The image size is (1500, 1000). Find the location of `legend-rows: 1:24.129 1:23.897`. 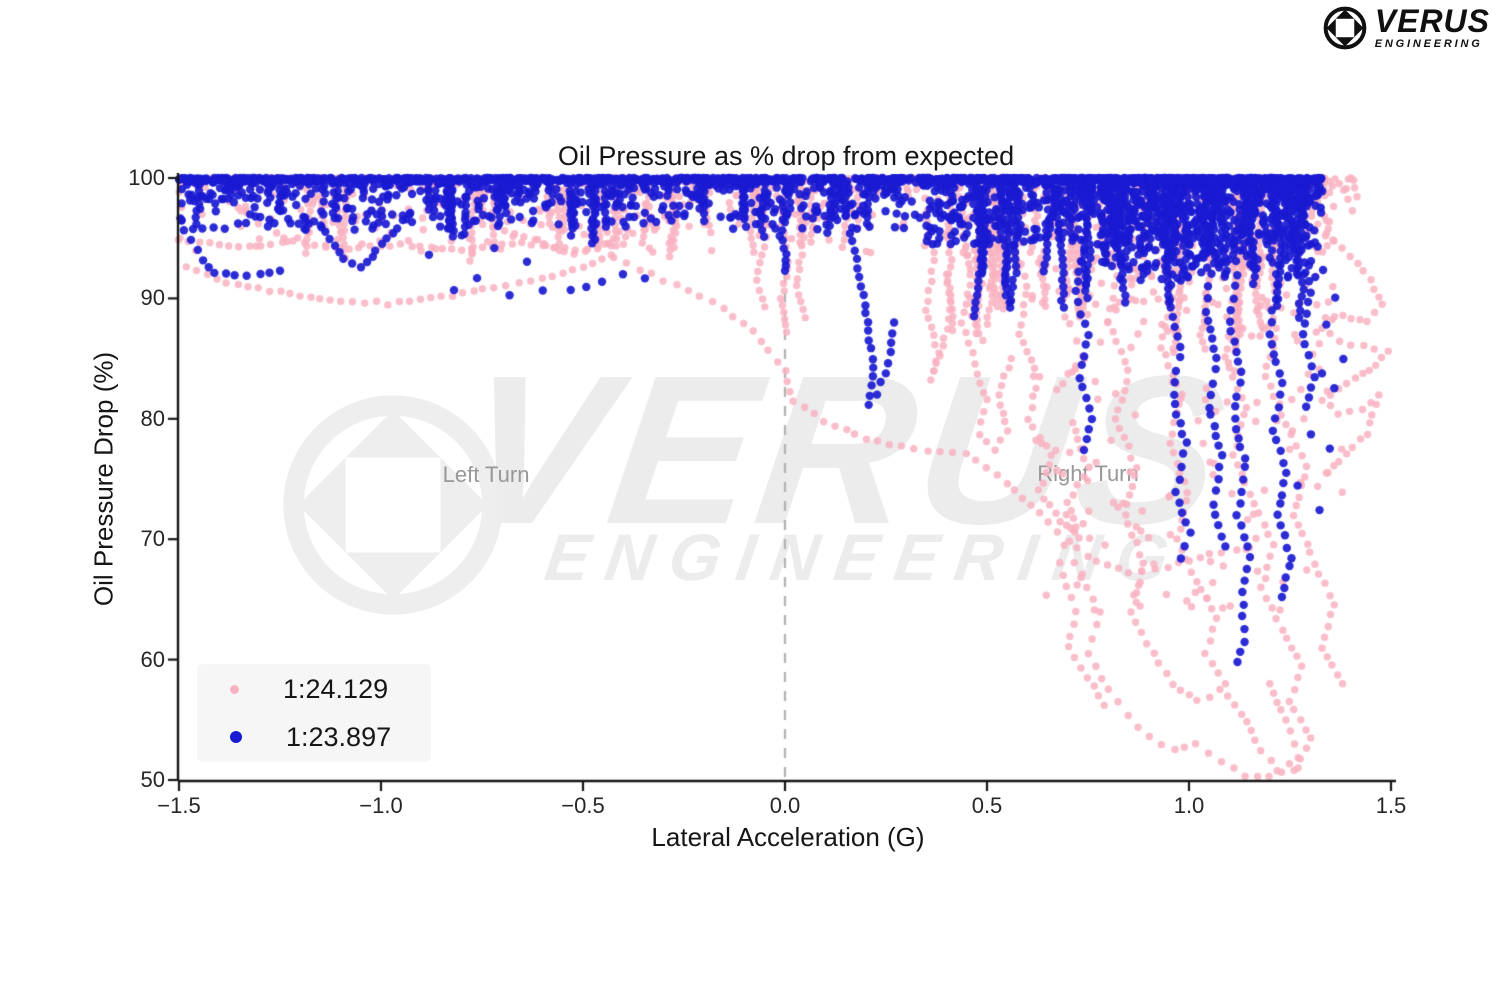

legend-rows: 1:24.129 1:23.897 is located at coordinates (314, 713).